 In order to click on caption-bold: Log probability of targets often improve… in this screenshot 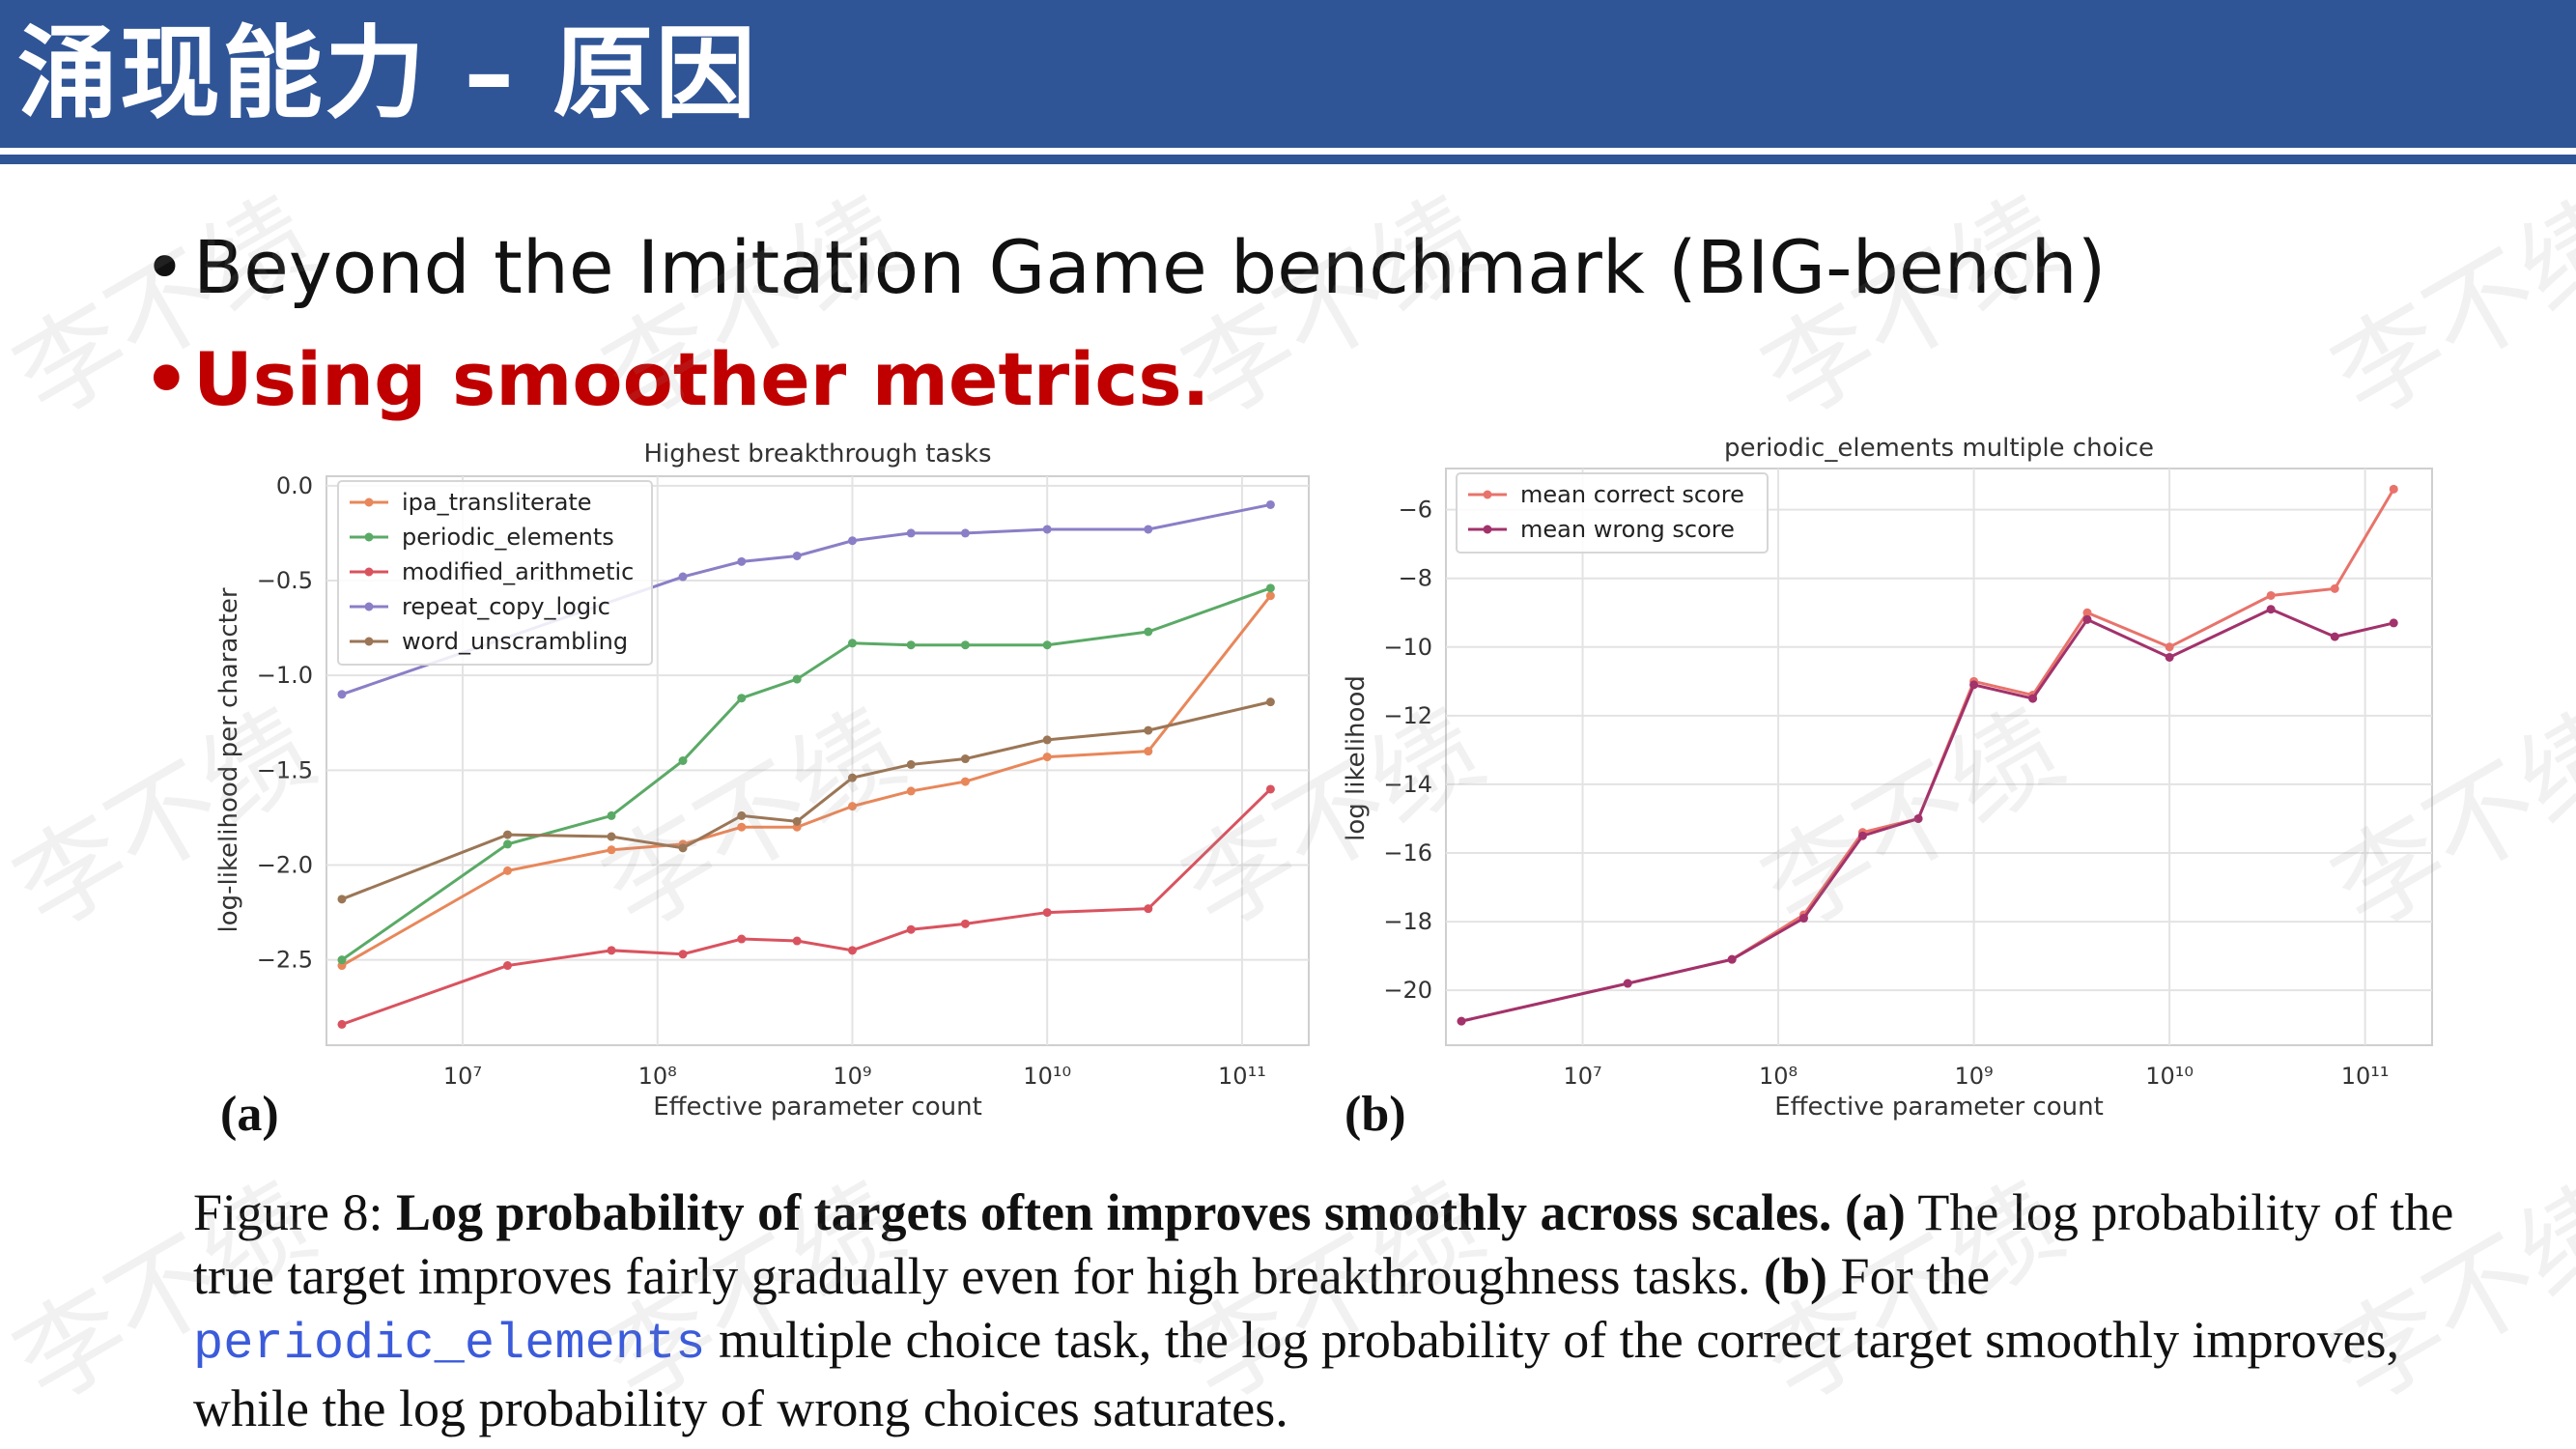, I will do `click(1114, 1212)`.